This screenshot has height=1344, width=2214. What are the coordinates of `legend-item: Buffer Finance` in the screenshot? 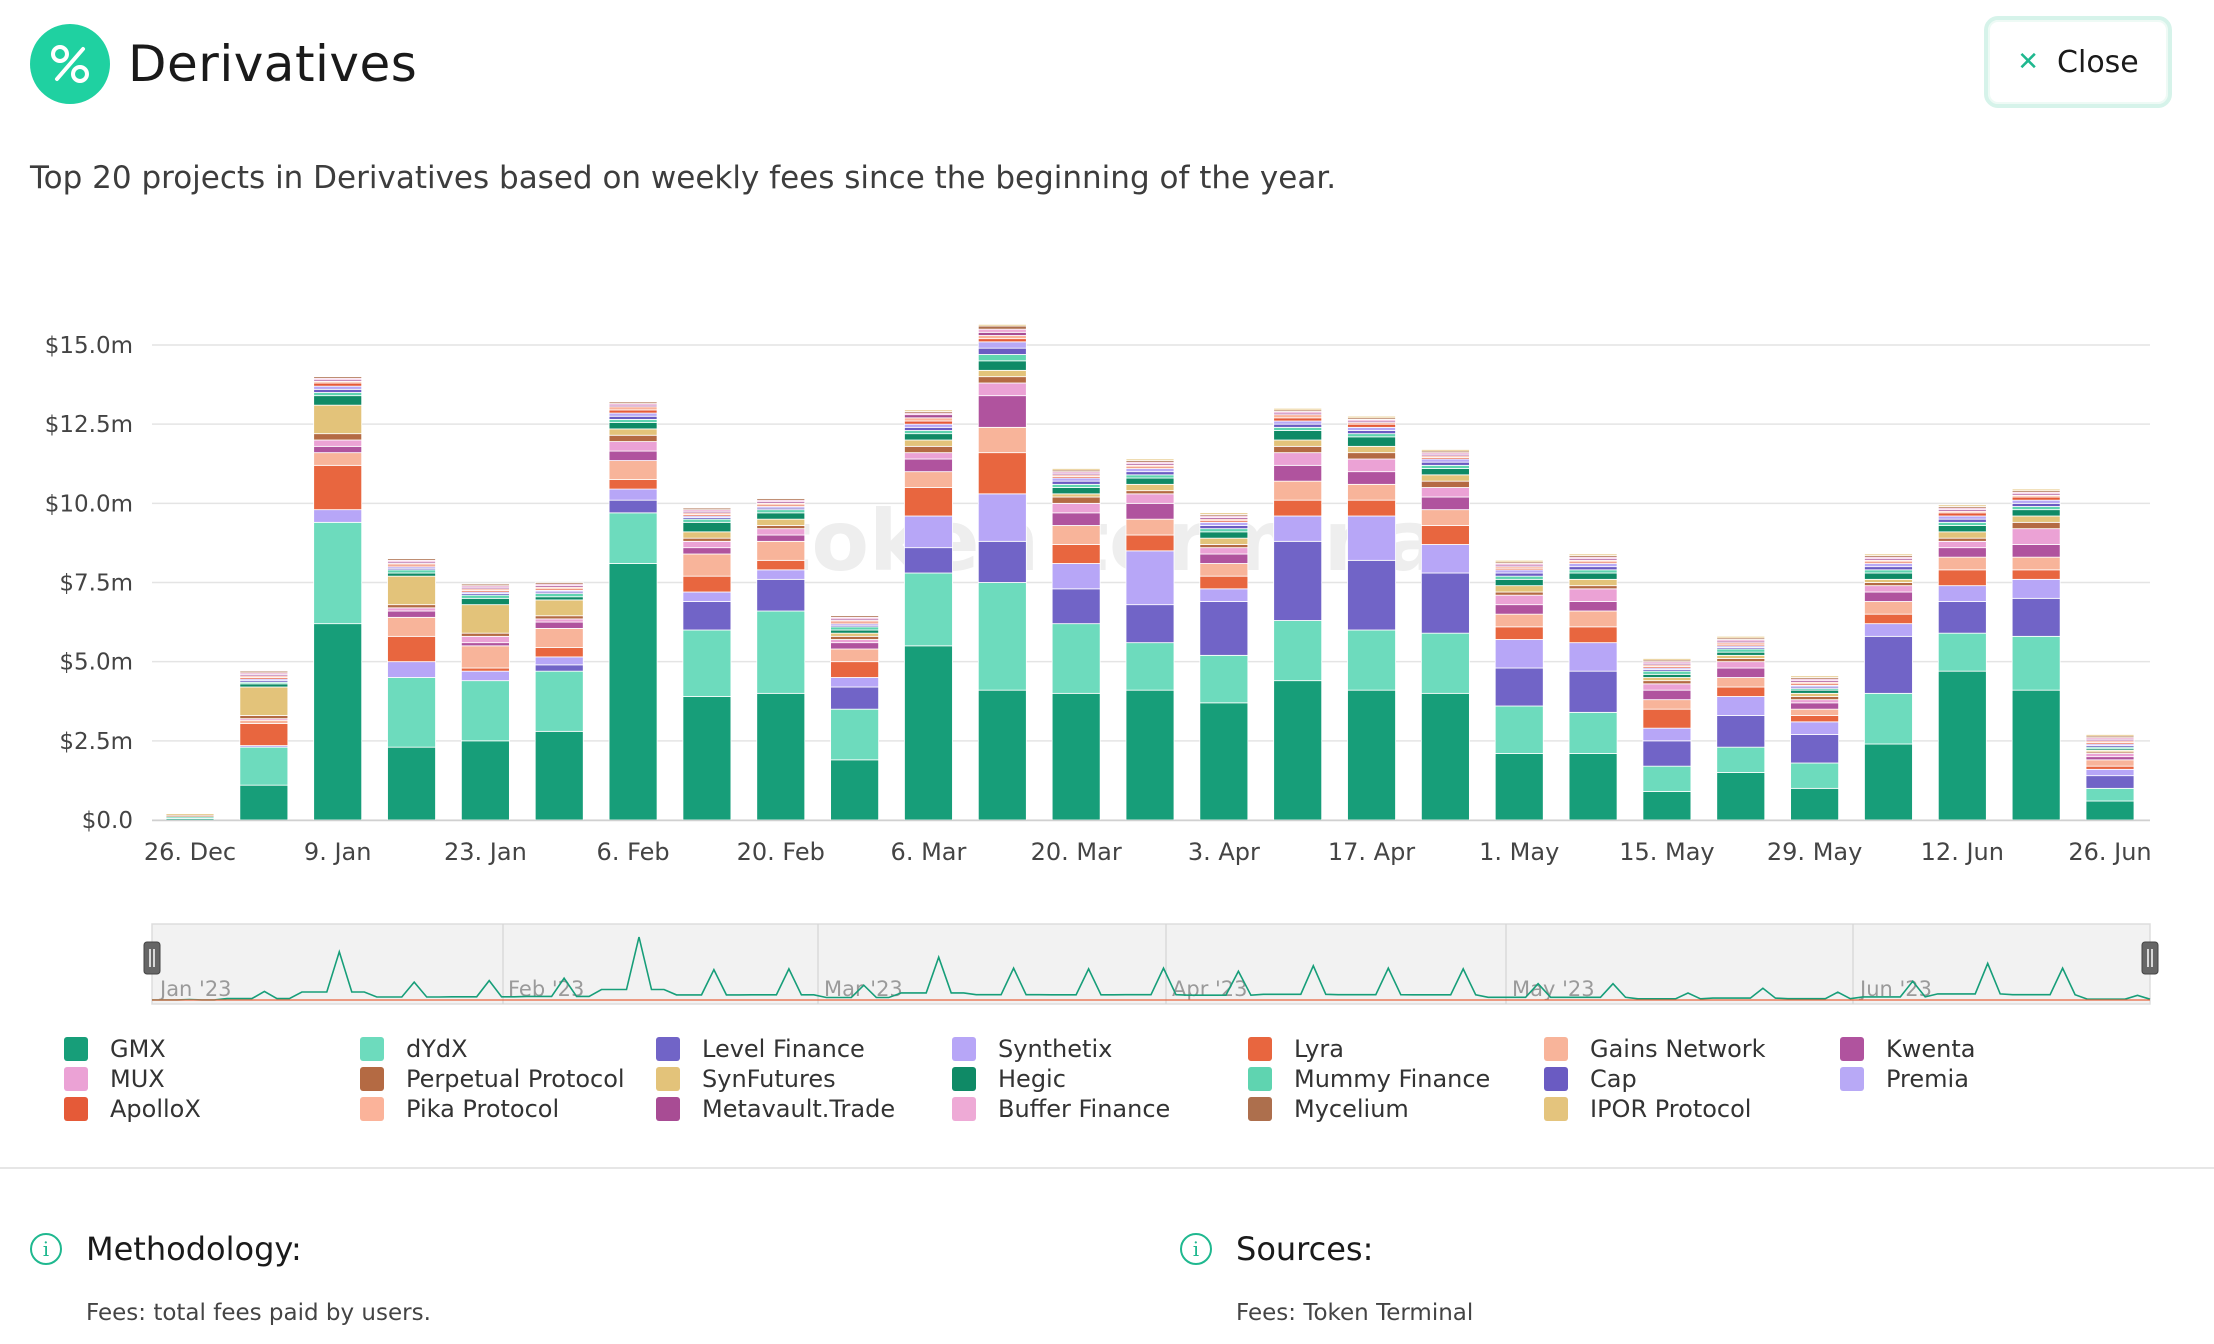 It's located at (1061, 1109).